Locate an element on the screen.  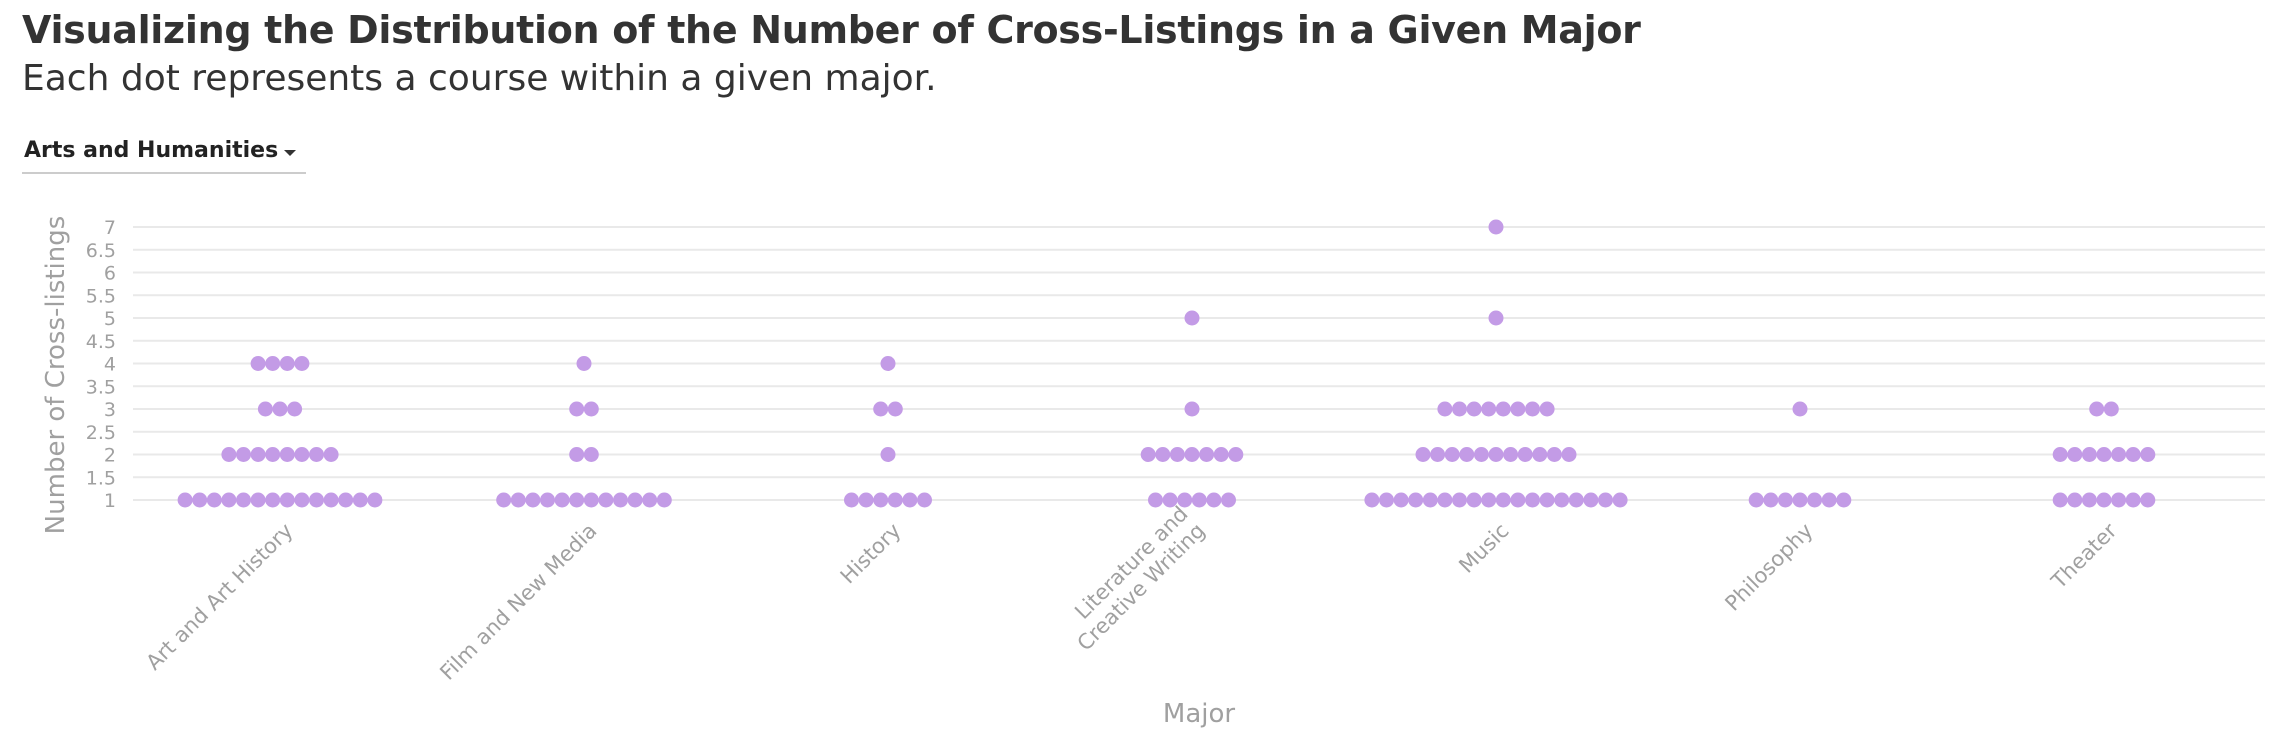
y-tick-label: 6 is located at coordinates (110, 274).